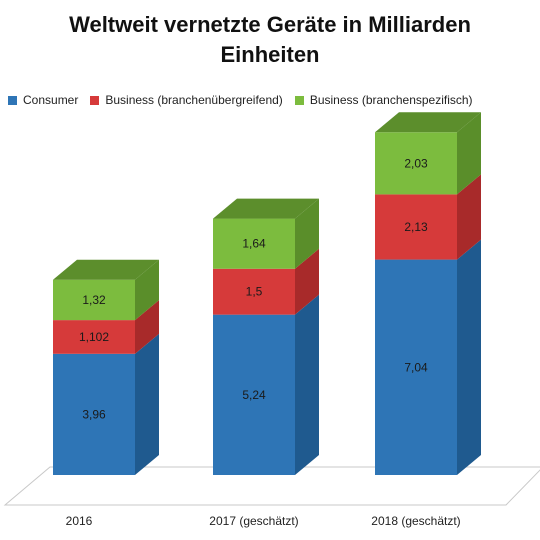 The width and height of the screenshot is (540, 540). What do you see at coordinates (194, 100) in the screenshot?
I see `legend-label-business-cross: Business (branchenübergreifend)` at bounding box center [194, 100].